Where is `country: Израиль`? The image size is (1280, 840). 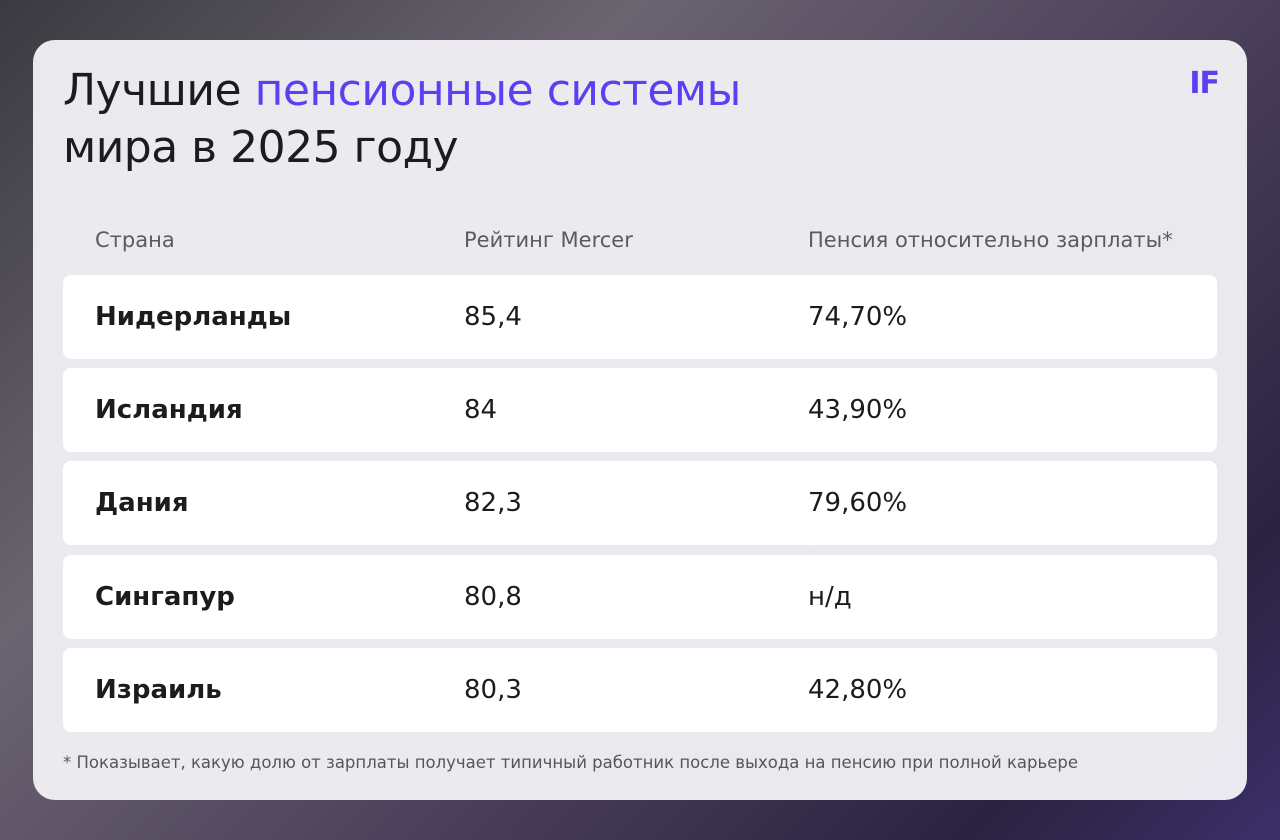 country: Израиль is located at coordinates (158, 690).